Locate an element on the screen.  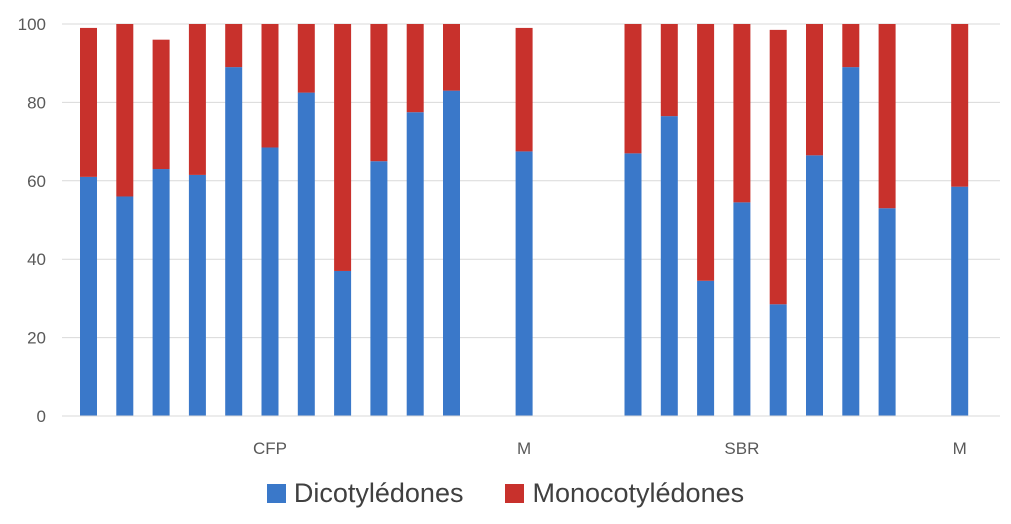
legend-item-dicot: Dicotylédones is located at coordinates (365, 493).